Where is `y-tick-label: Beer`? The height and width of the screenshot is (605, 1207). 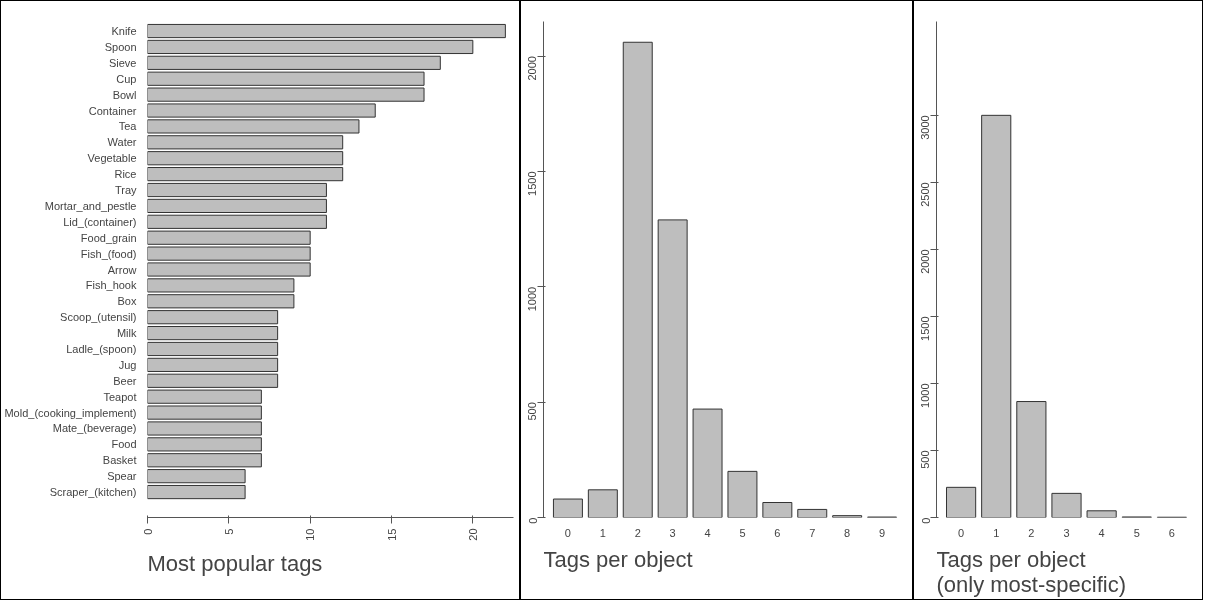
y-tick-label: Beer is located at coordinates (125, 380).